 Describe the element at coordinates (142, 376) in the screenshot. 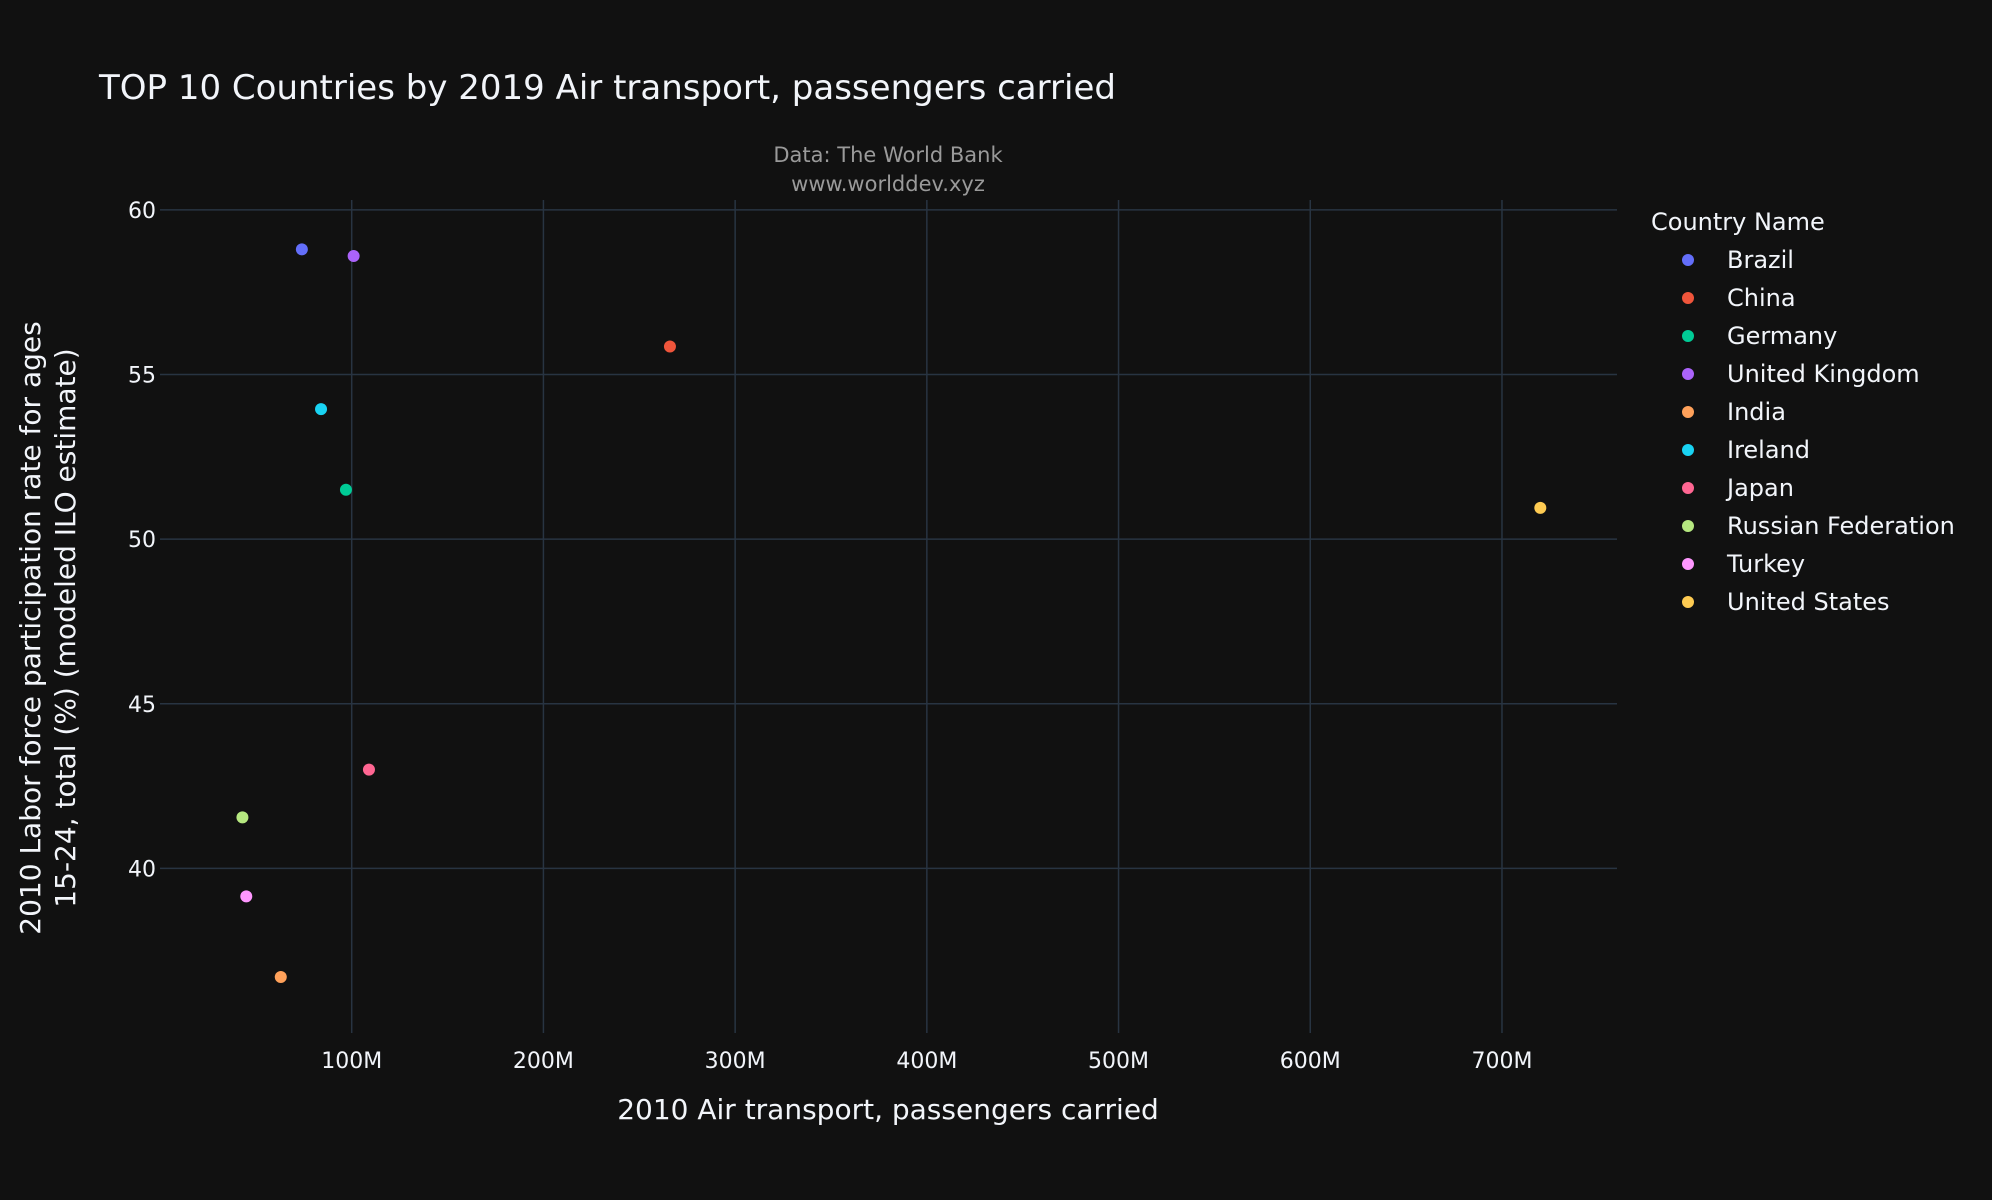

I see `y-tick-label: 55` at that location.